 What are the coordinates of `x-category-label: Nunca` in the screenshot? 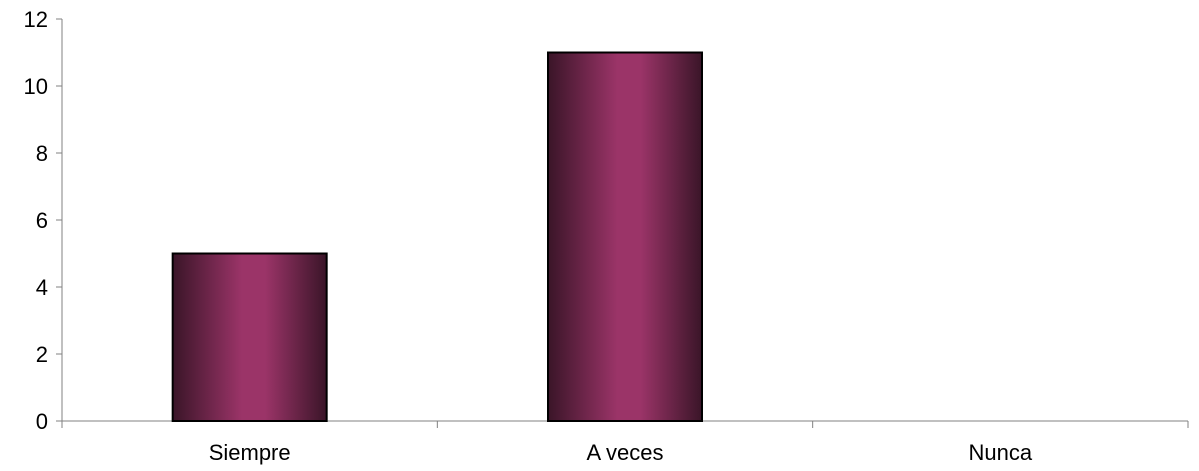 It's located at (1001, 452).